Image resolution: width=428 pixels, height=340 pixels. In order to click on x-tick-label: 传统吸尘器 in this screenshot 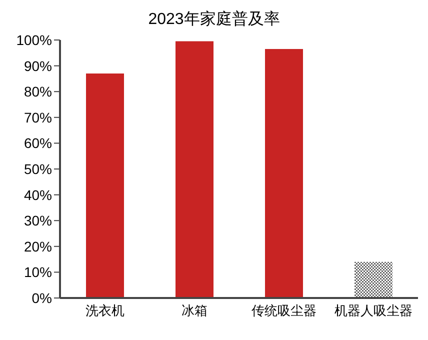, I will do `click(283, 310)`.